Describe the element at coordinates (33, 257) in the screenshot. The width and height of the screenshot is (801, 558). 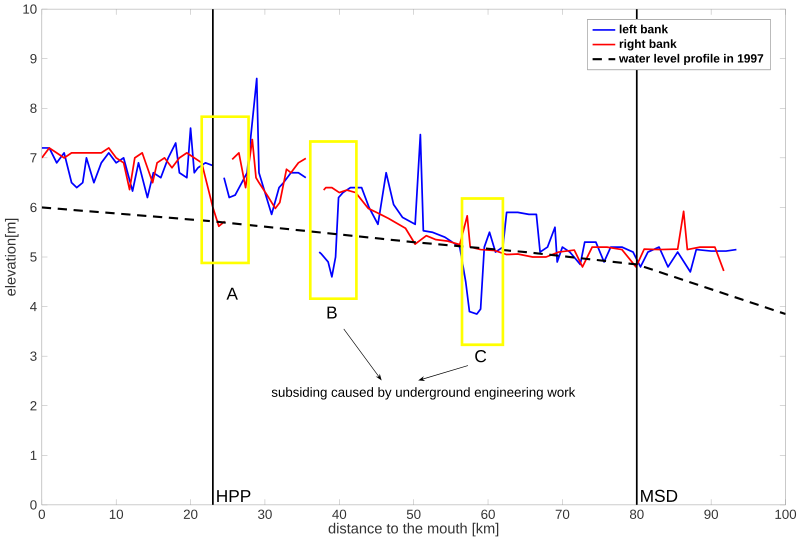
I see `y-tick-label: 5` at that location.